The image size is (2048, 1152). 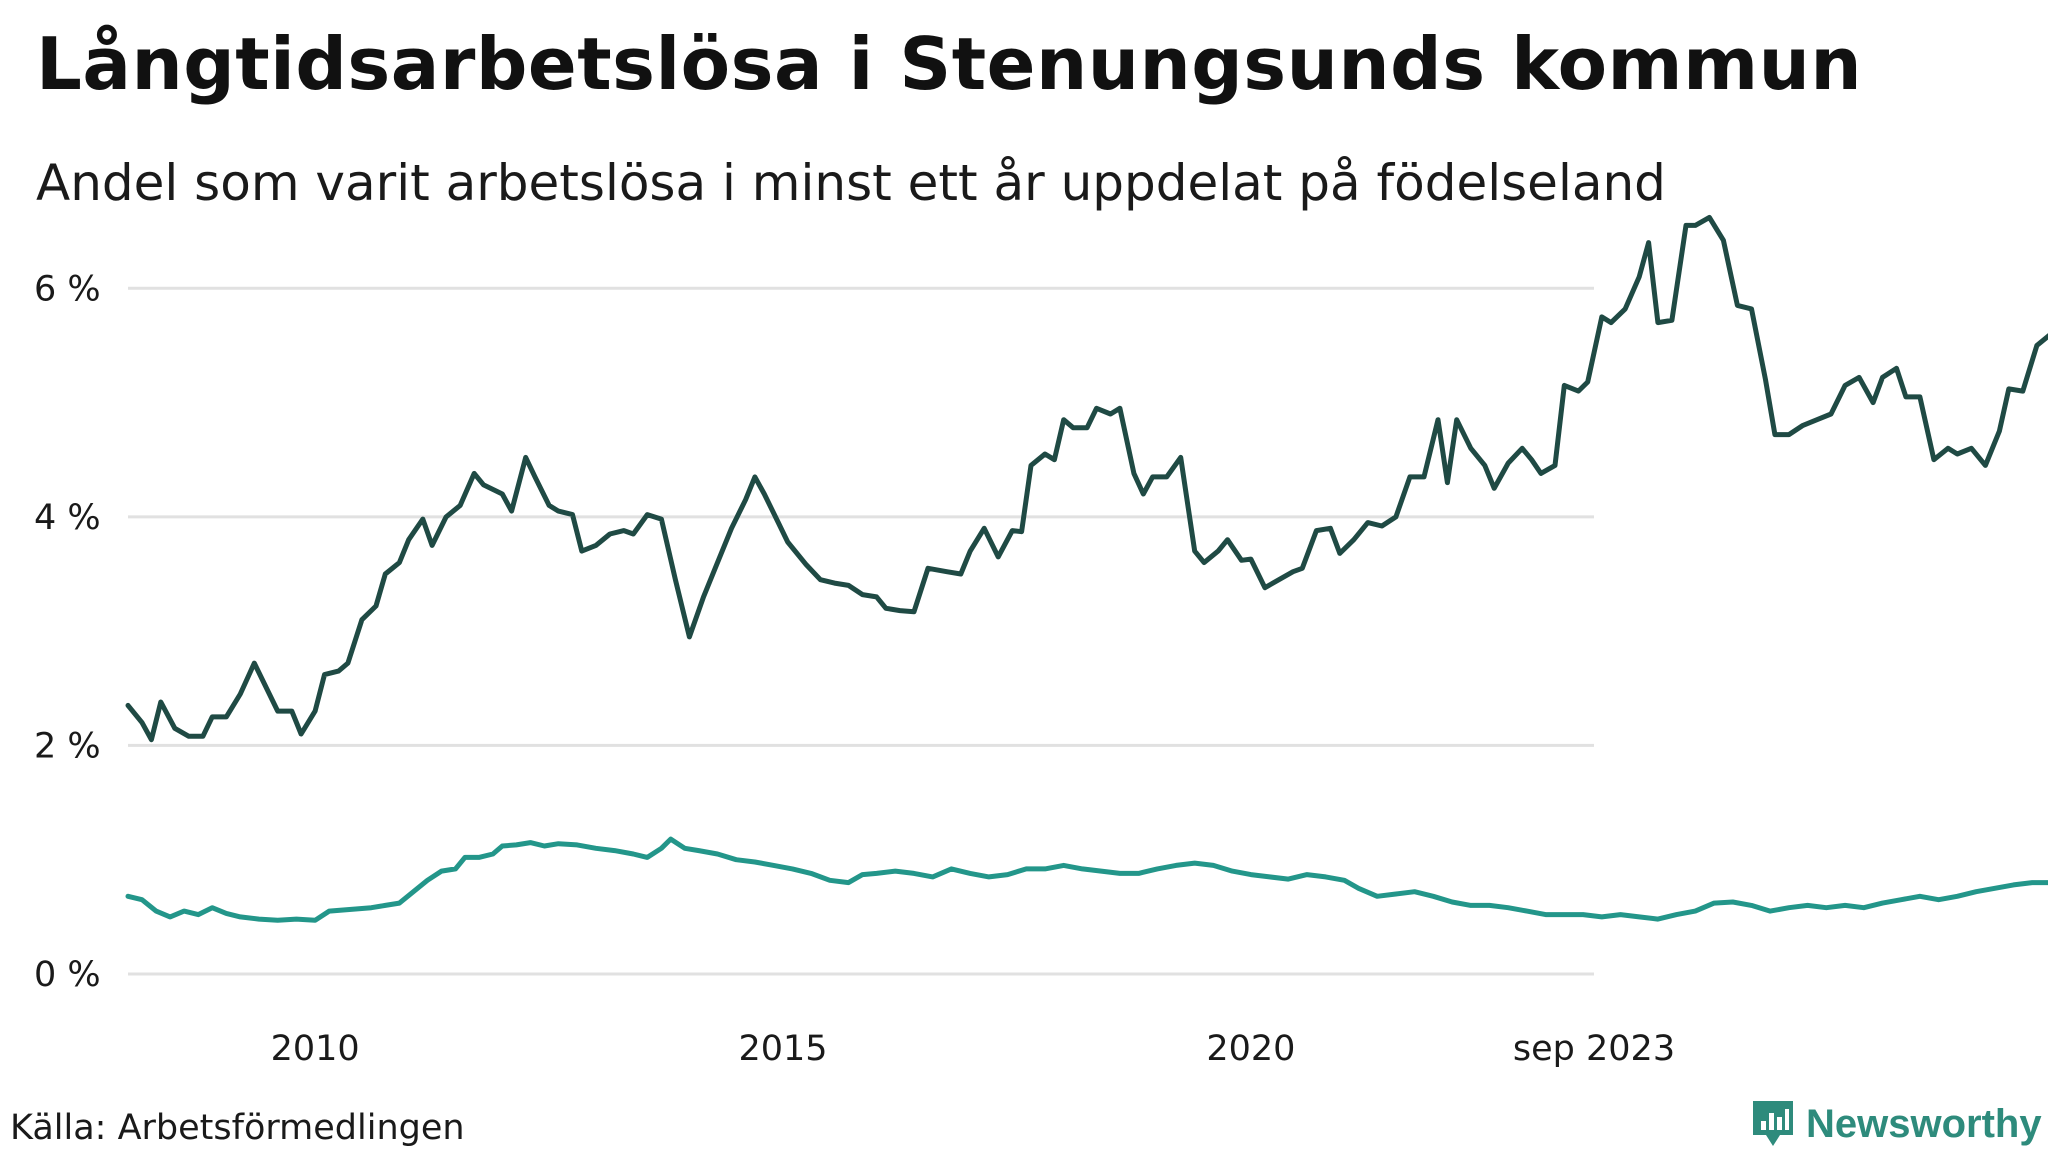 What do you see at coordinates (1594, 1049) in the screenshot?
I see `x-tick-label: sep 2023` at bounding box center [1594, 1049].